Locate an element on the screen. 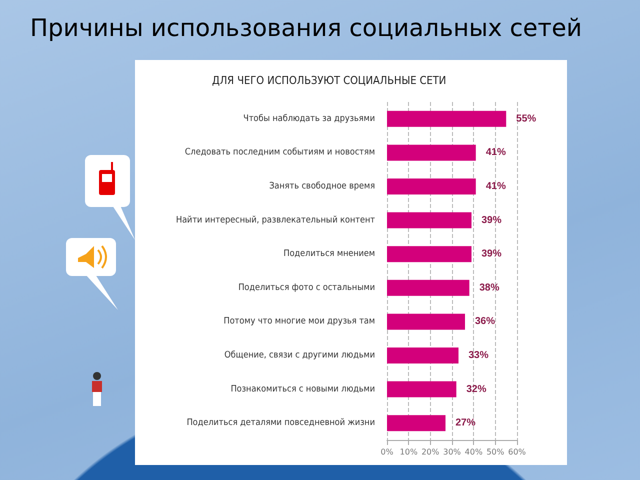  chart-subtitle: ДЛЯ ЧЕГО ИСПОЛЬЗУЮТ СОЦИАЛЬНЫЕ СЕТИ is located at coordinates (329, 80).